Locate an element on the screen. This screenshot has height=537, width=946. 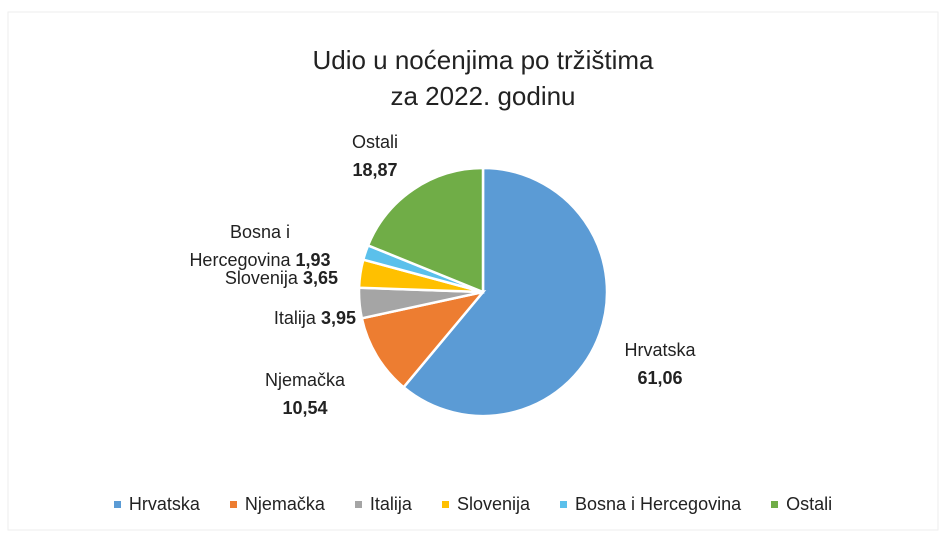
chart-subtitle: za 2022. godinu is located at coordinates (482, 96).